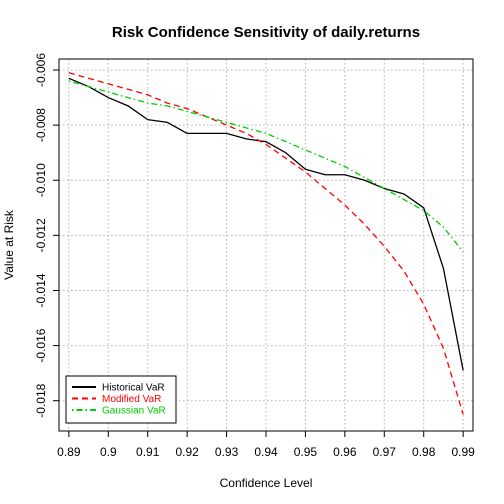 This screenshot has height=504, width=504. I want to click on x-tick-label: 0.89, so click(69, 452).